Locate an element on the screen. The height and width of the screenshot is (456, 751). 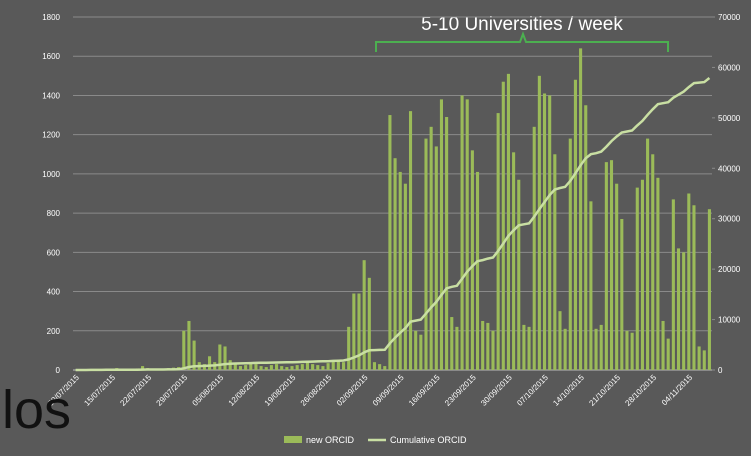
y-tick-label: 1800 is located at coordinates (51, 17).